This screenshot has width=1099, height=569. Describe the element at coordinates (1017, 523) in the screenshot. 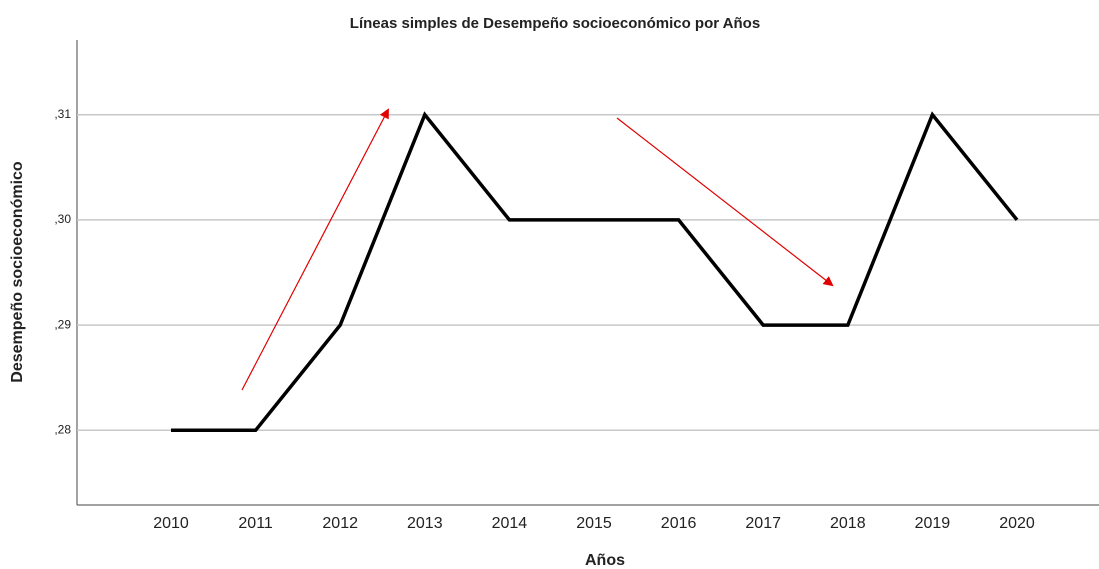

I see `x-tick-label: 2020` at that location.